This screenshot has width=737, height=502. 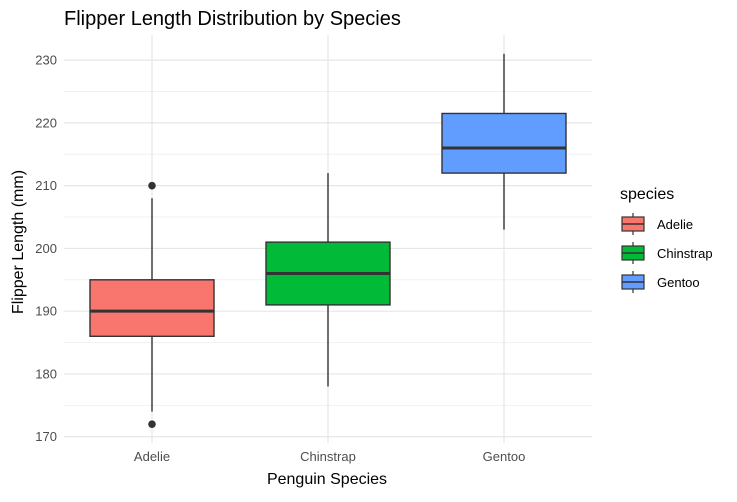 I want to click on y-tick-label: 220, so click(x=46, y=122).